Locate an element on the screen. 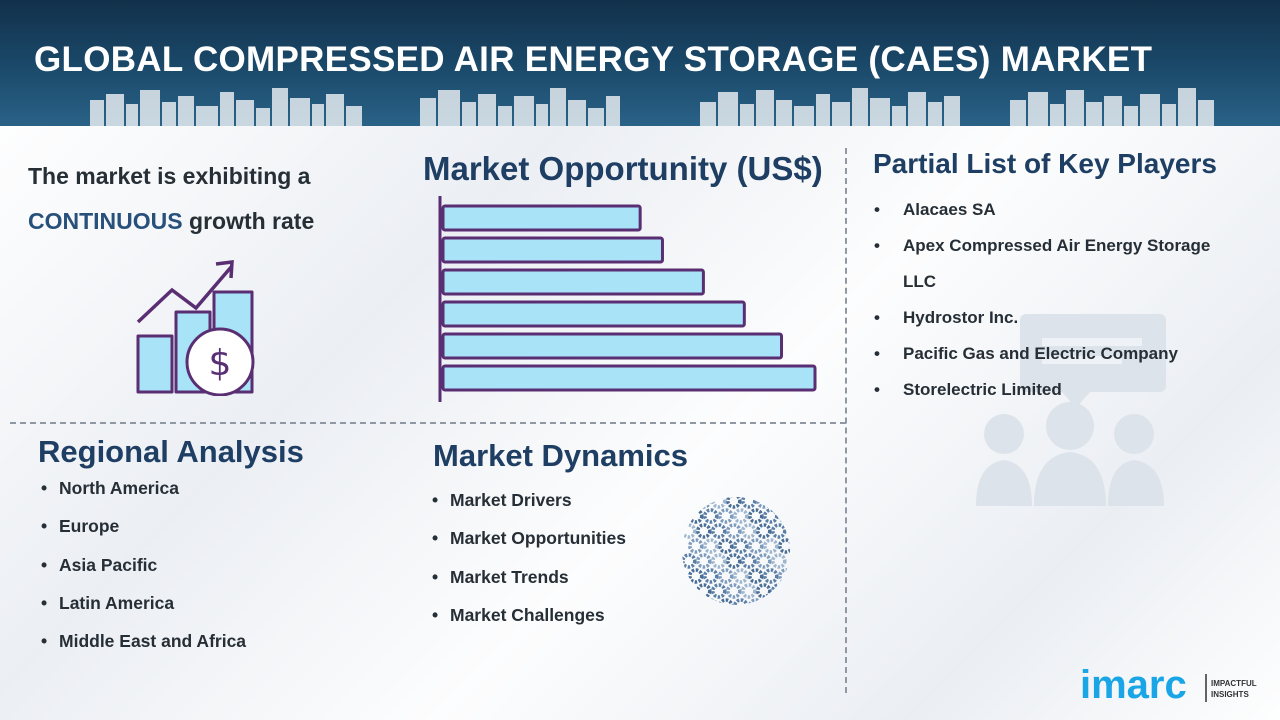 The width and height of the screenshot is (1280, 720). player-name: Alacaes SA is located at coordinates (949, 209).